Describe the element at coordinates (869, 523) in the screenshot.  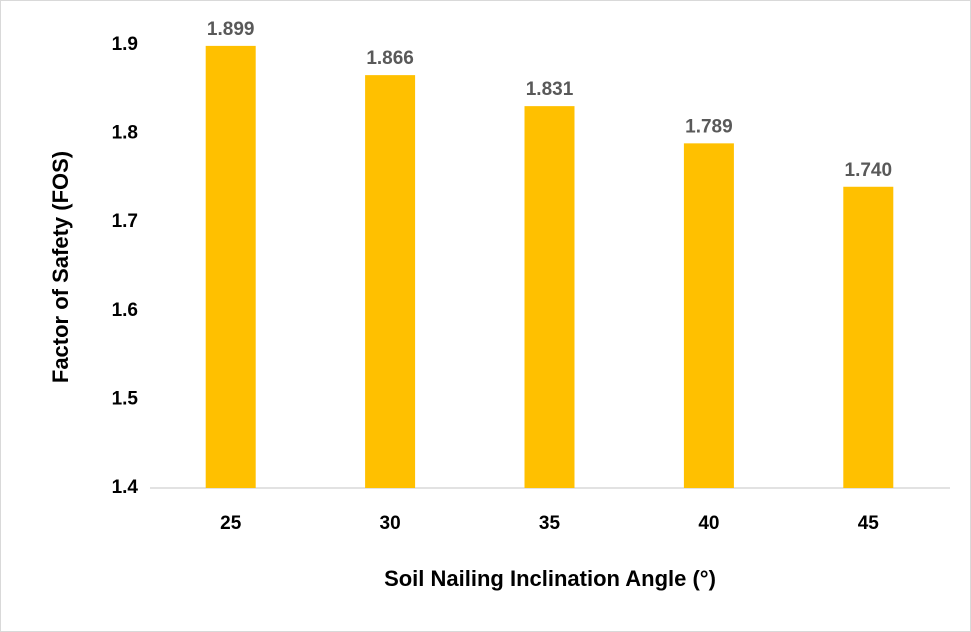
I see `x-tick-label: 45` at that location.